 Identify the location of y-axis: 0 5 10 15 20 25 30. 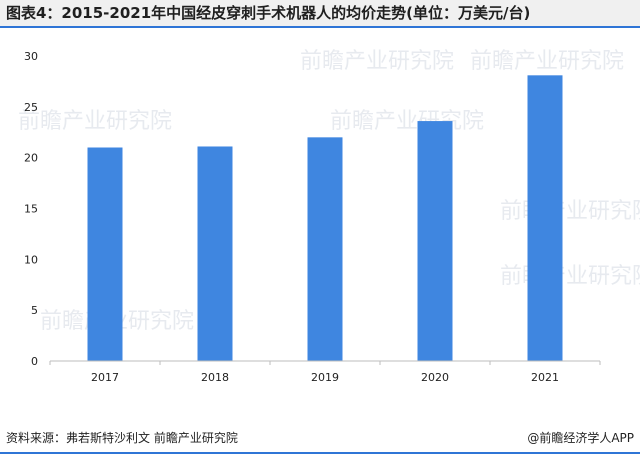
(31, 209).